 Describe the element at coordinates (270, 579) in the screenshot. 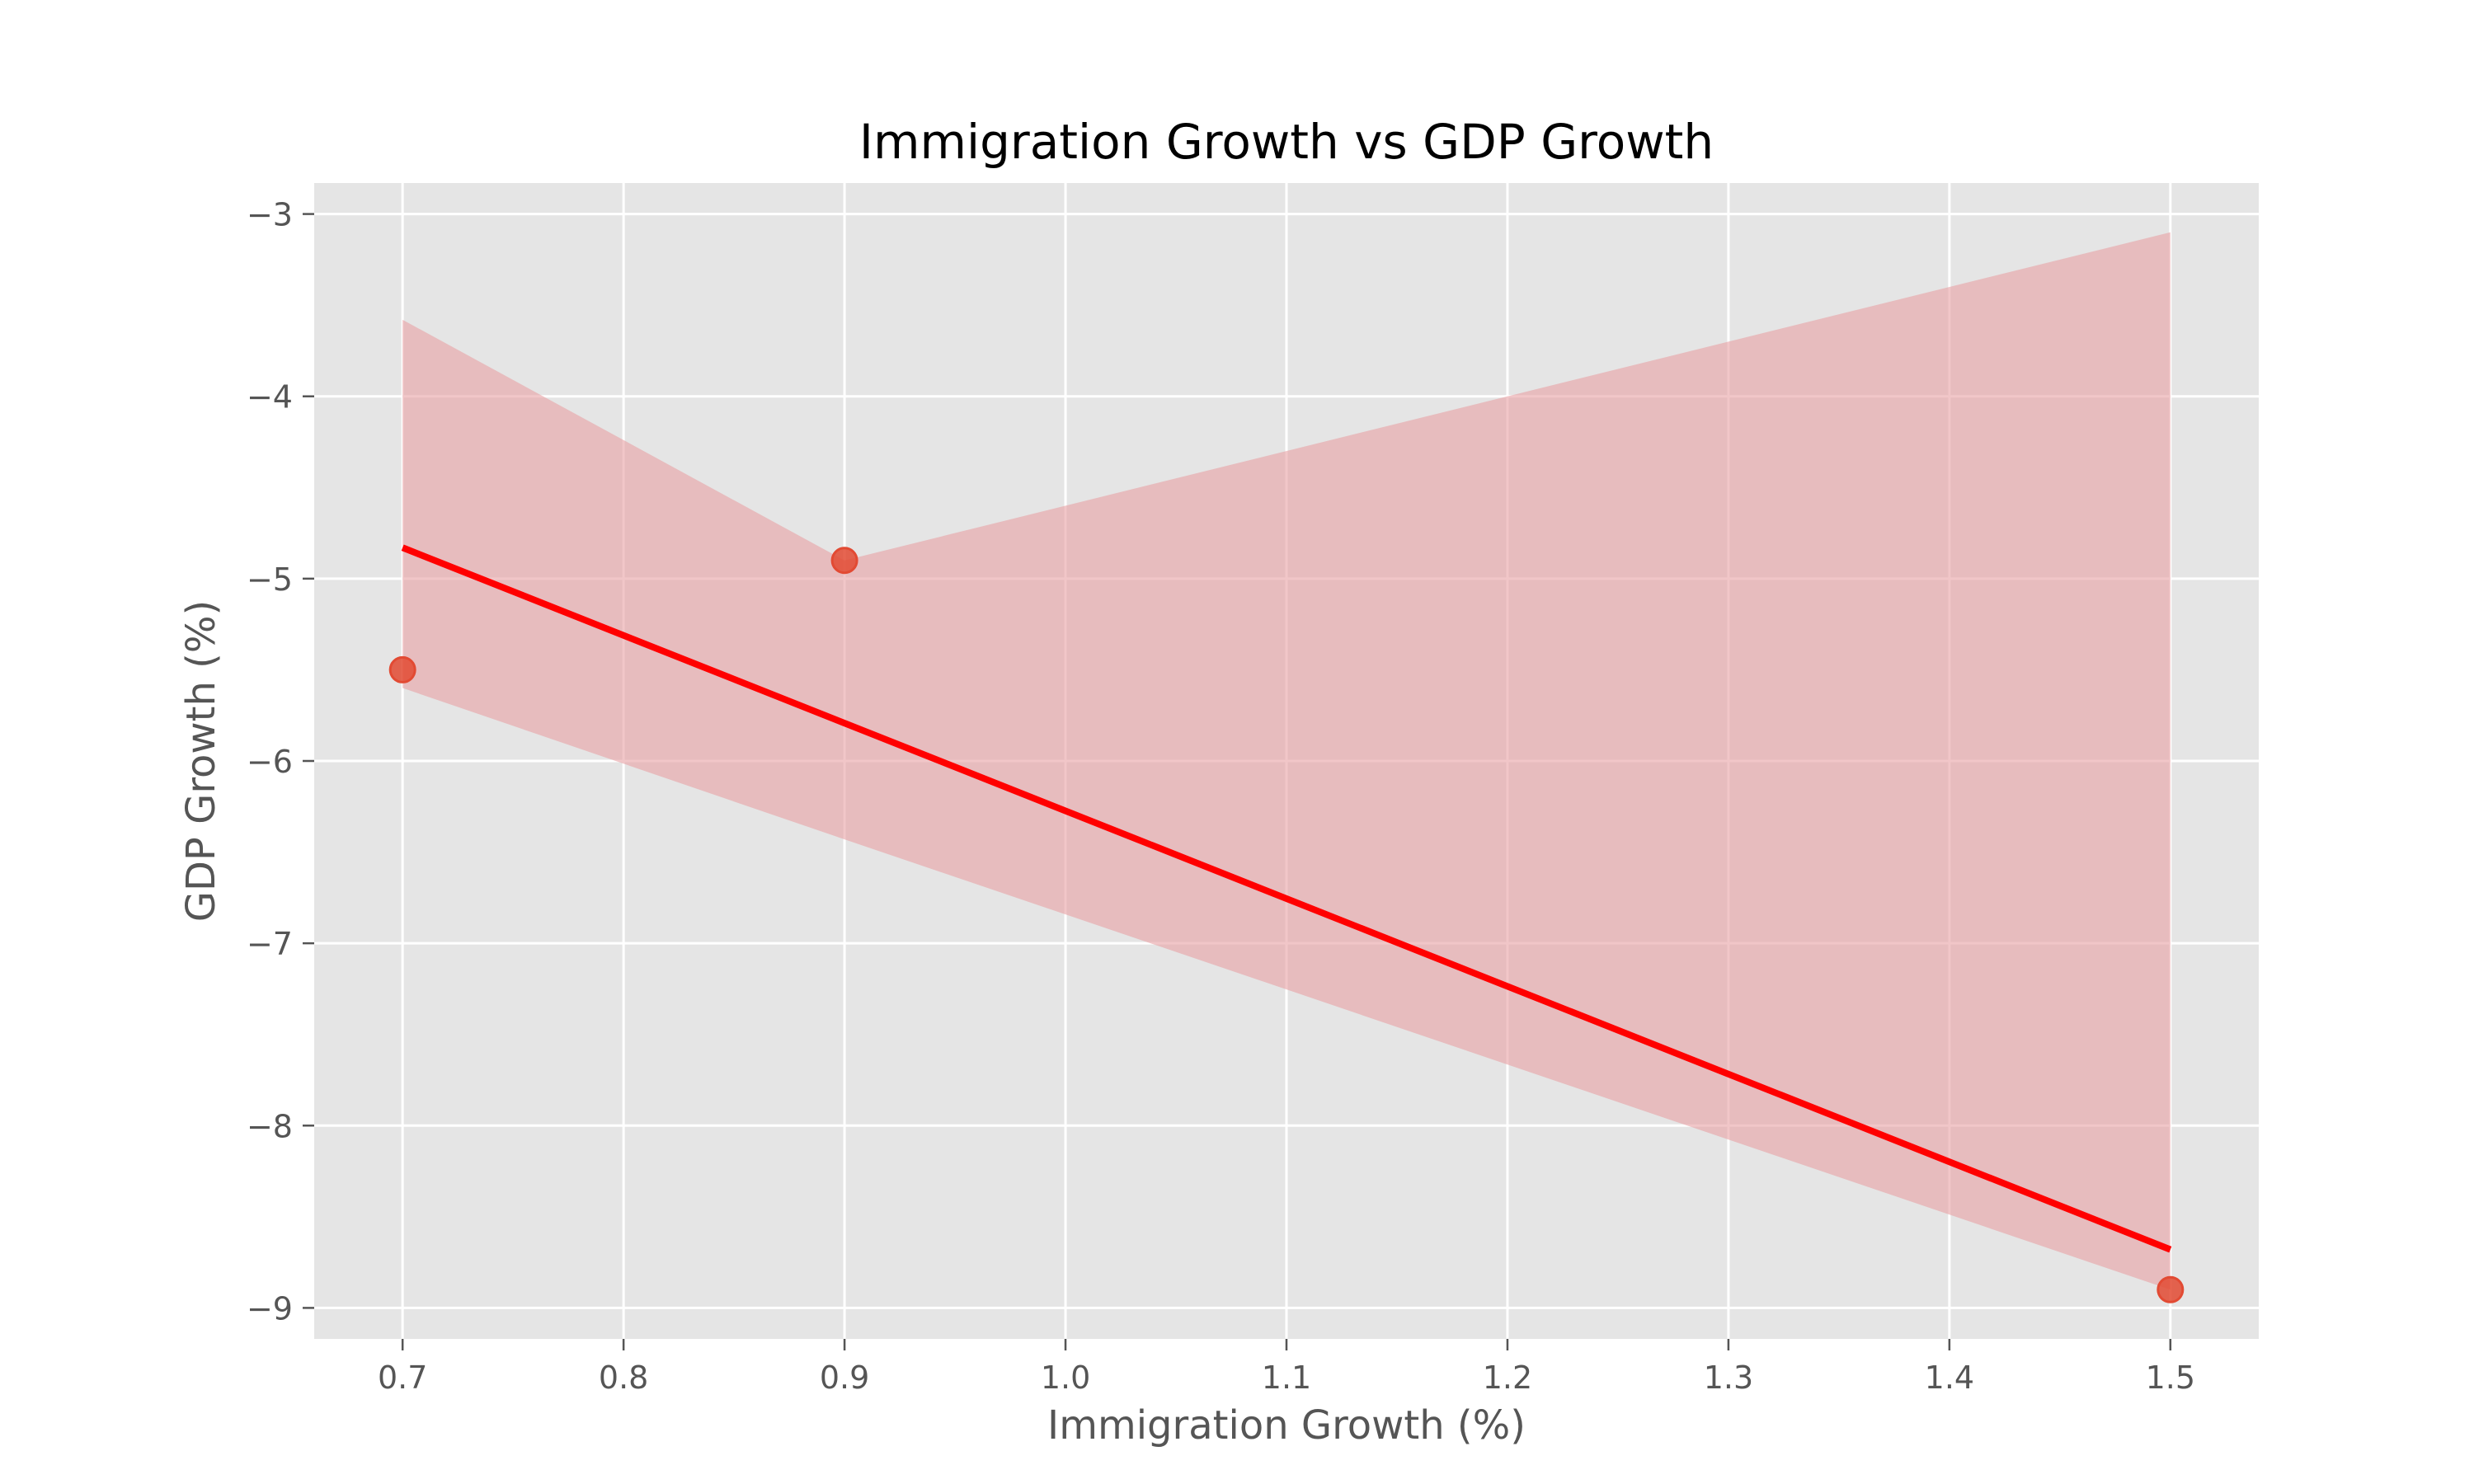

I see `y-tick-label: −5` at that location.